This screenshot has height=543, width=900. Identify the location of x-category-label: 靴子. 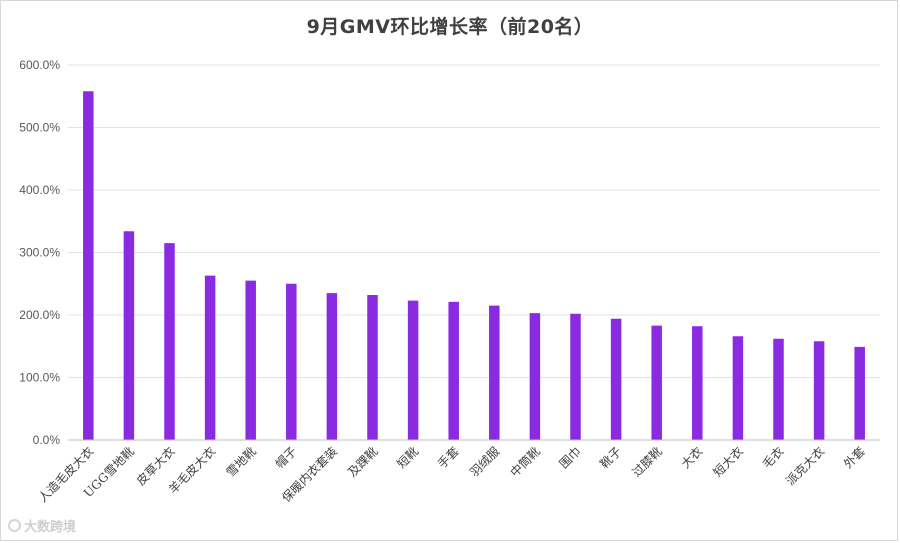
(610, 457).